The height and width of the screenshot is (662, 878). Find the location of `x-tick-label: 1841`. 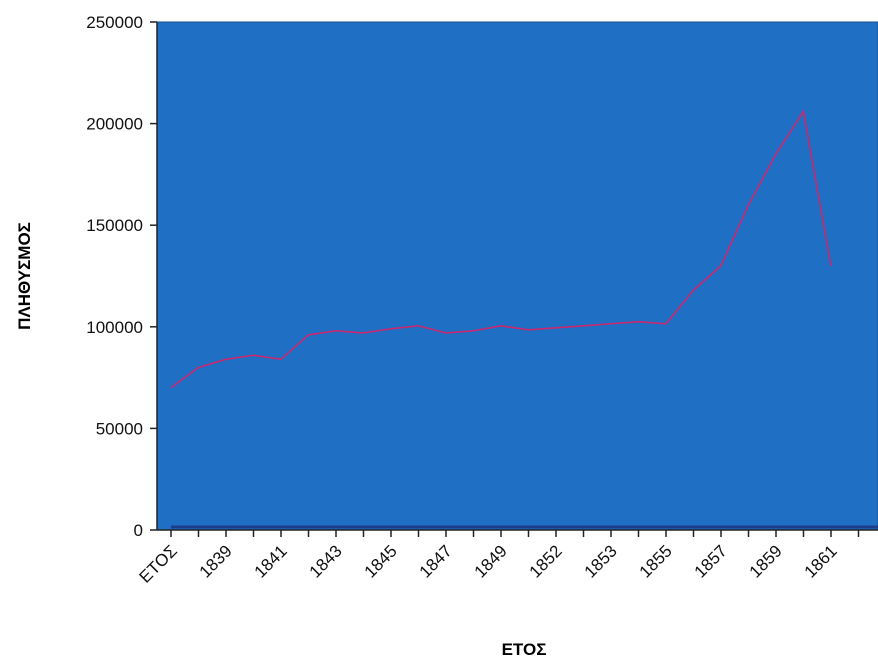

x-tick-label: 1841 is located at coordinates (271, 561).